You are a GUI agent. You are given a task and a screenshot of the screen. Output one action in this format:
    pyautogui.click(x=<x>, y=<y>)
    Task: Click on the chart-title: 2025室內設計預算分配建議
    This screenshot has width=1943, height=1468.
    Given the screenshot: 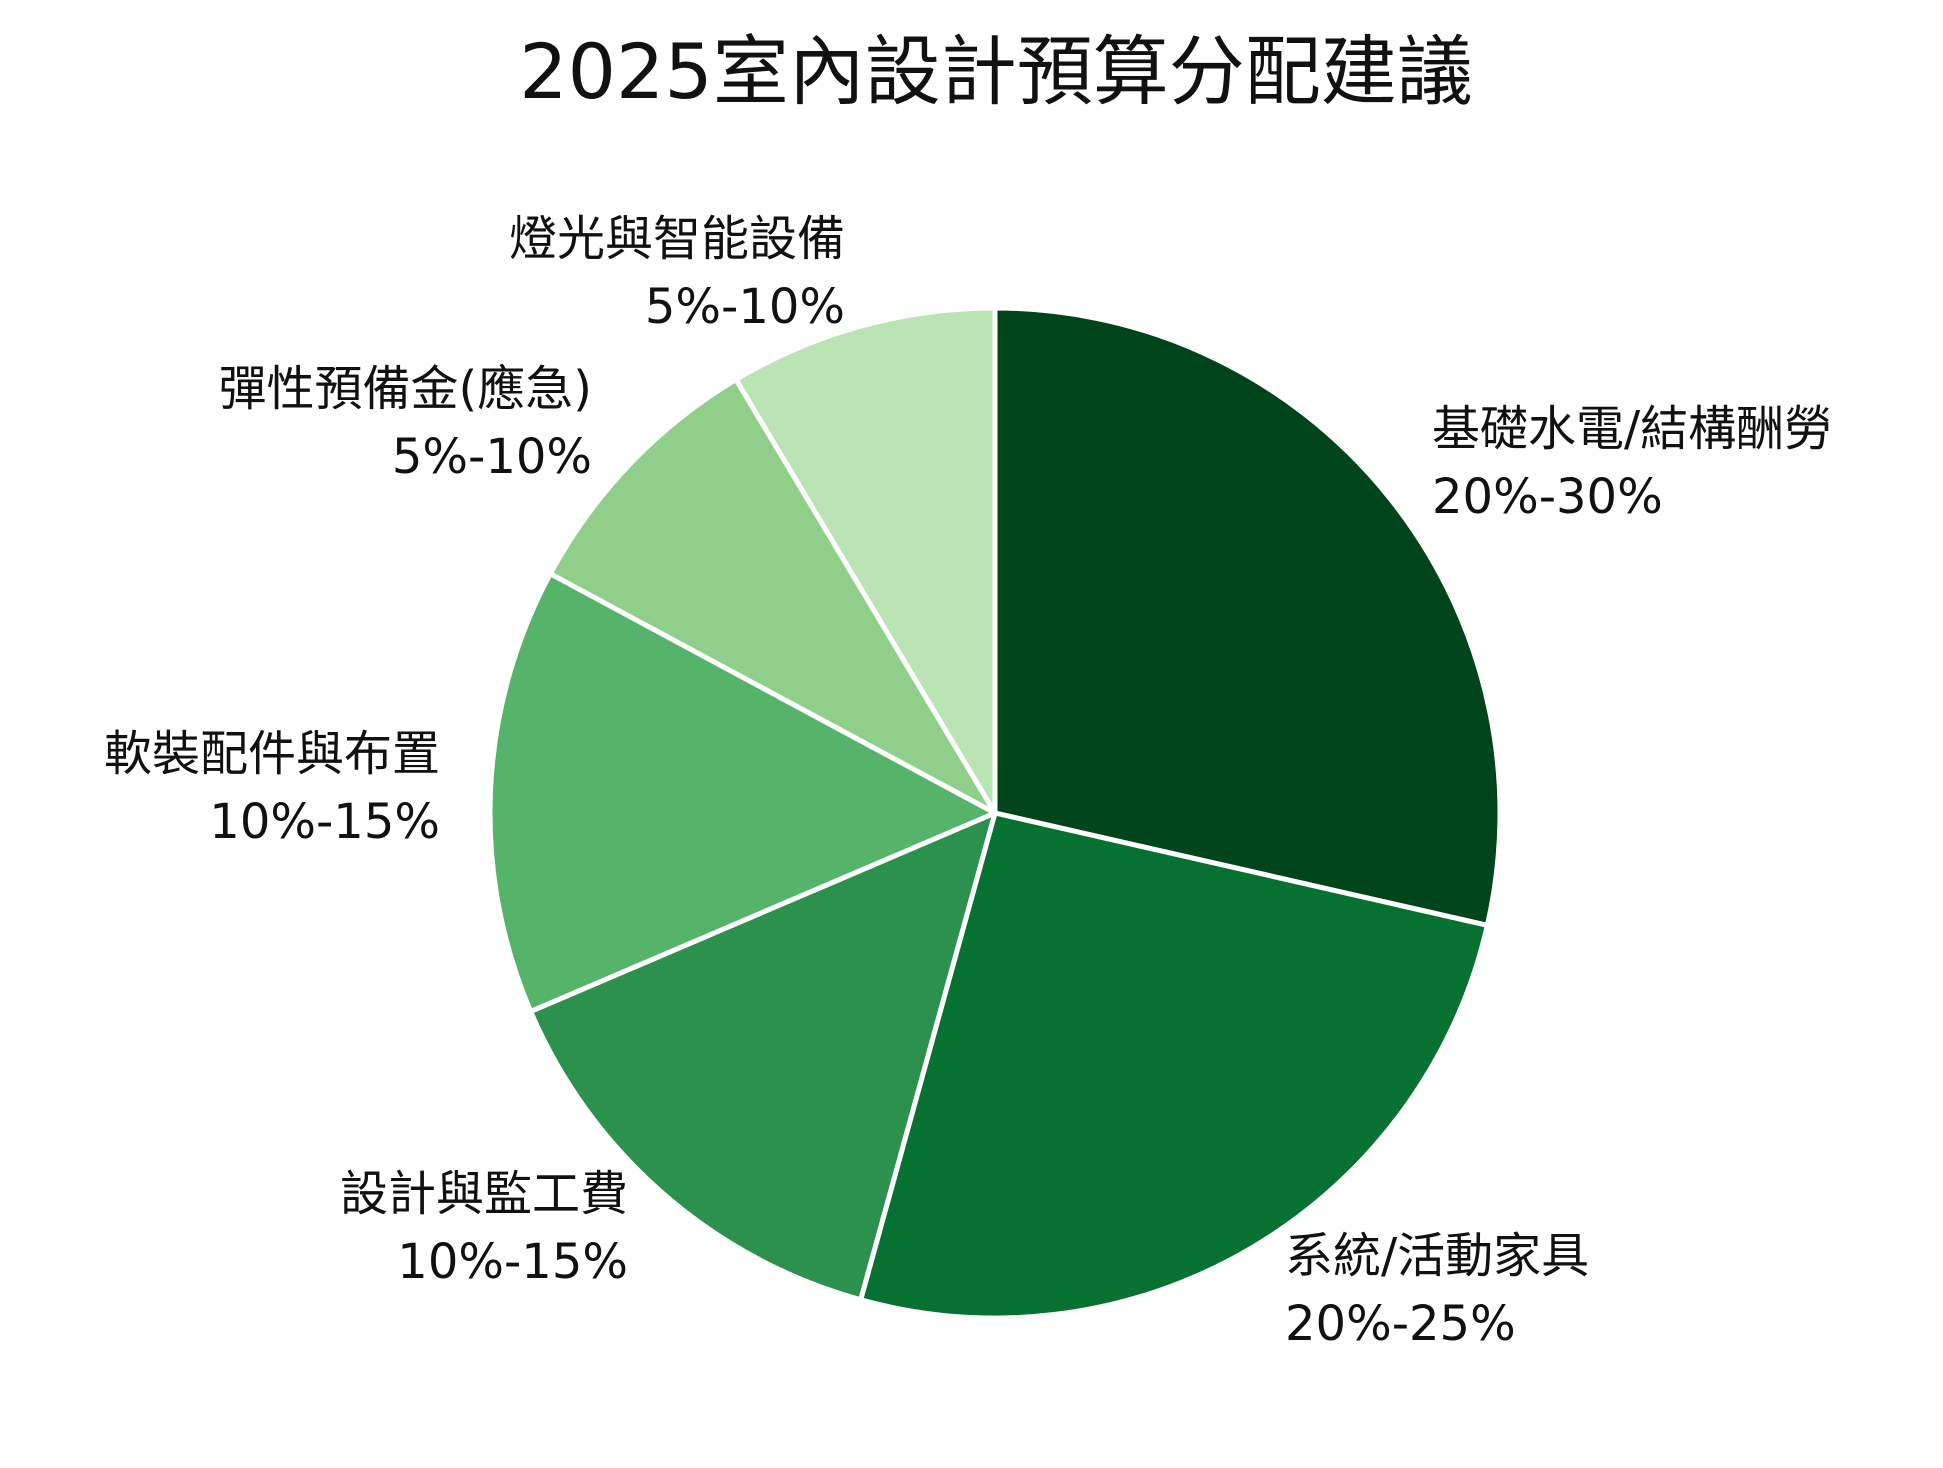 What is the action you would take?
    pyautogui.click(x=995, y=71)
    